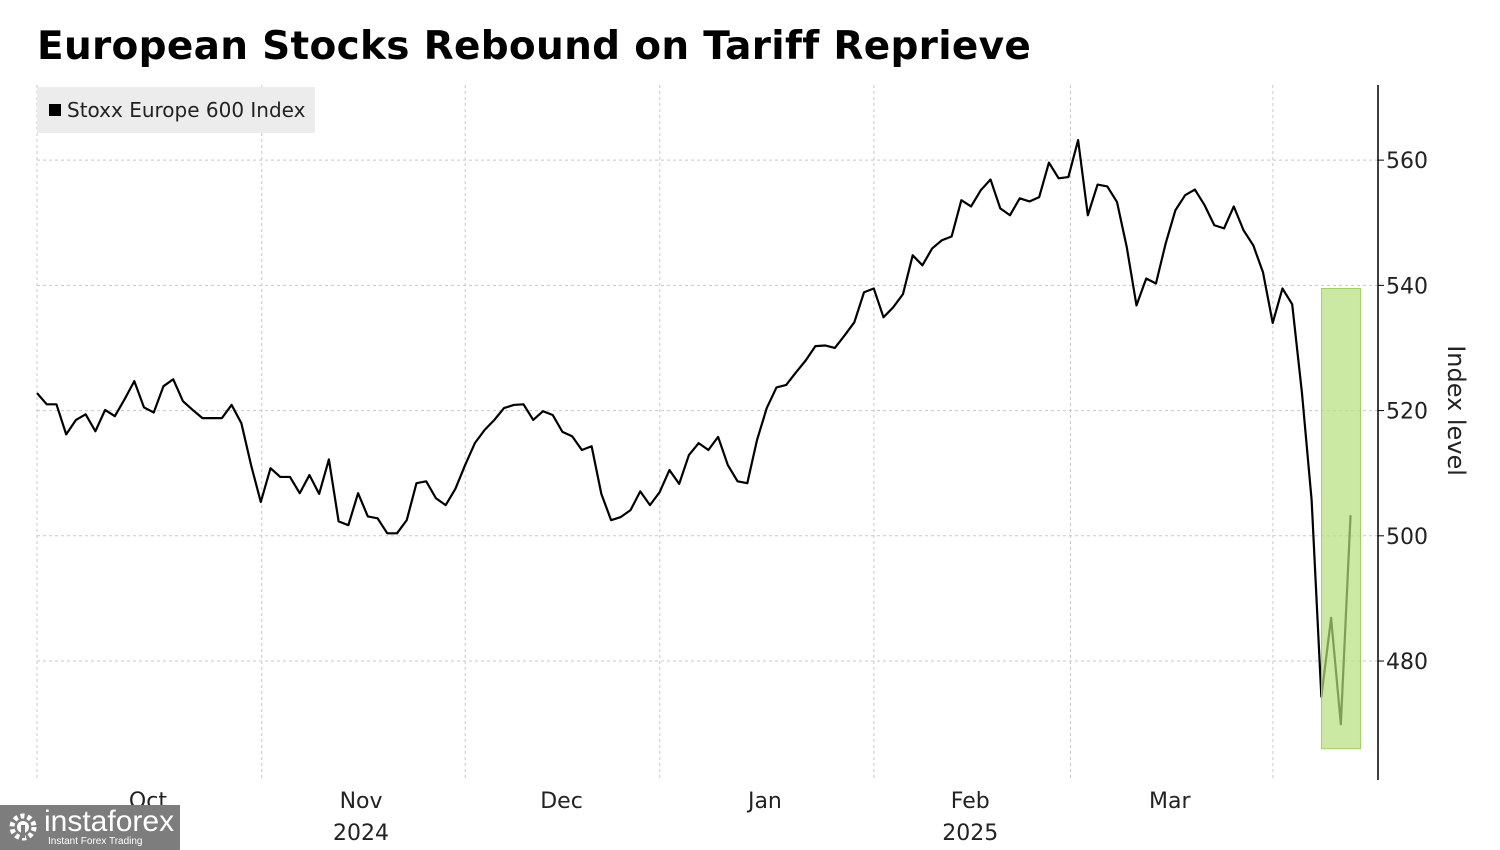 The image size is (1500, 850). Describe the element at coordinates (109, 821) in the screenshot. I see `watermark-name: instaforex` at that location.